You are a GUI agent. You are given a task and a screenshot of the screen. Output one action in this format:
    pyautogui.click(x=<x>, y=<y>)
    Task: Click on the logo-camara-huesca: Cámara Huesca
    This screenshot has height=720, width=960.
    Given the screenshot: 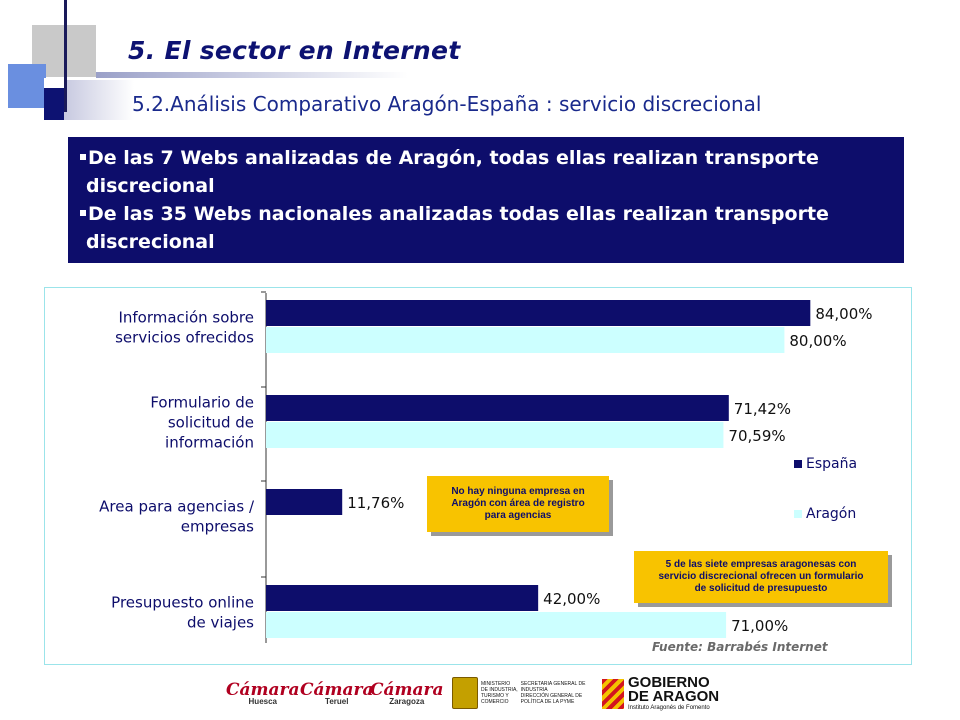 What is the action you would take?
    pyautogui.click(x=263, y=693)
    